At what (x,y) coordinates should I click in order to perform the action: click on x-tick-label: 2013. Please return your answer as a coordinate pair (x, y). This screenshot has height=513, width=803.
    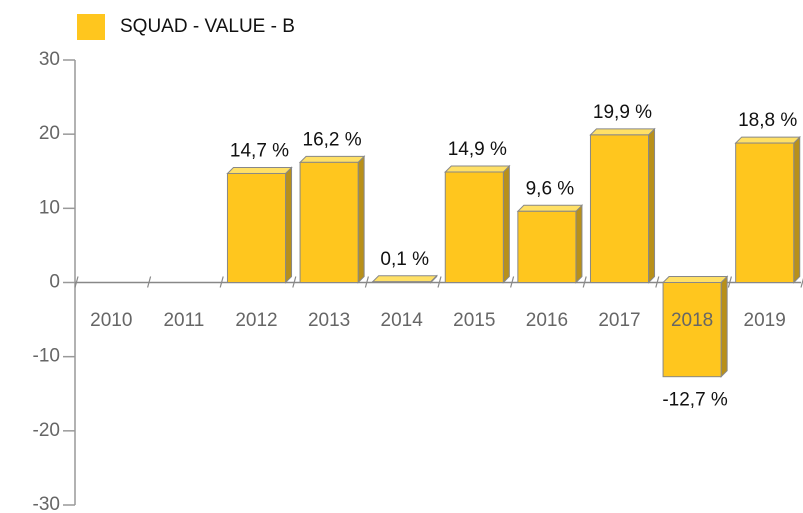
    Looking at the image, I should click on (329, 320).